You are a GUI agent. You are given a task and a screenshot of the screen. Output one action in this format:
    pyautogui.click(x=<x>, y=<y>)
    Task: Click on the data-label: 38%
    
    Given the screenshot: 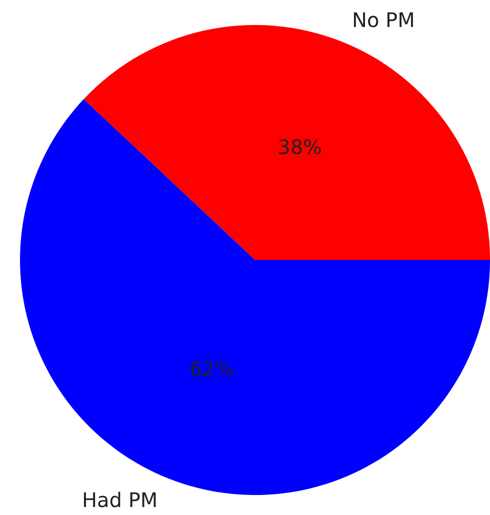 What is the action you would take?
    pyautogui.click(x=300, y=146)
    